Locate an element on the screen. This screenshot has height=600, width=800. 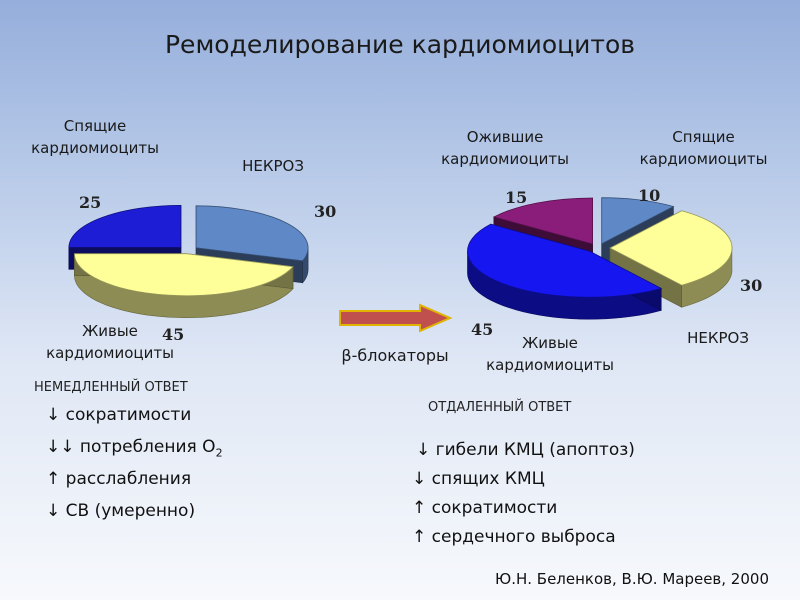
delayed-item: ↓ спящих КМЦ is located at coordinates (478, 479).